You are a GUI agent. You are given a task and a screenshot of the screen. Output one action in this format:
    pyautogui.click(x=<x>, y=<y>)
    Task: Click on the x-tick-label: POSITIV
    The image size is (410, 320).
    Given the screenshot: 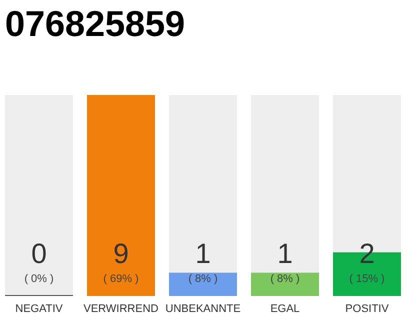 What is the action you would take?
    pyautogui.click(x=367, y=309)
    